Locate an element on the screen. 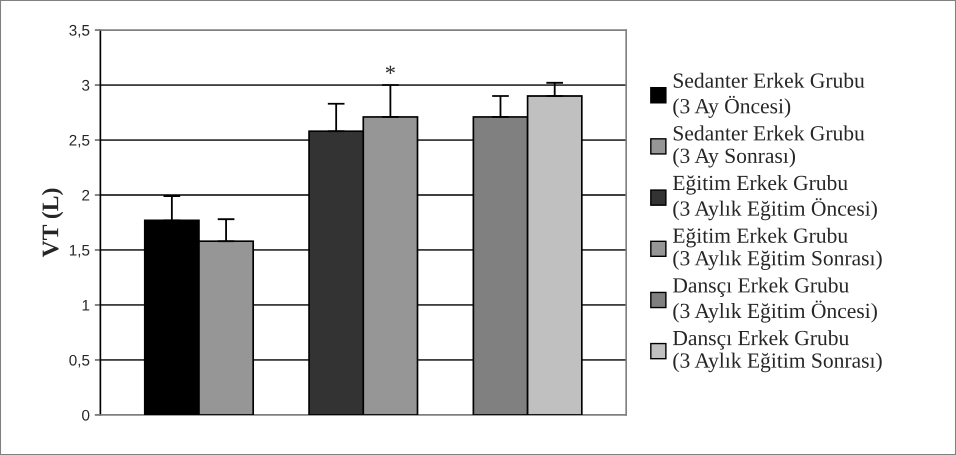  y-tick-label: 2 is located at coordinates (86, 195).